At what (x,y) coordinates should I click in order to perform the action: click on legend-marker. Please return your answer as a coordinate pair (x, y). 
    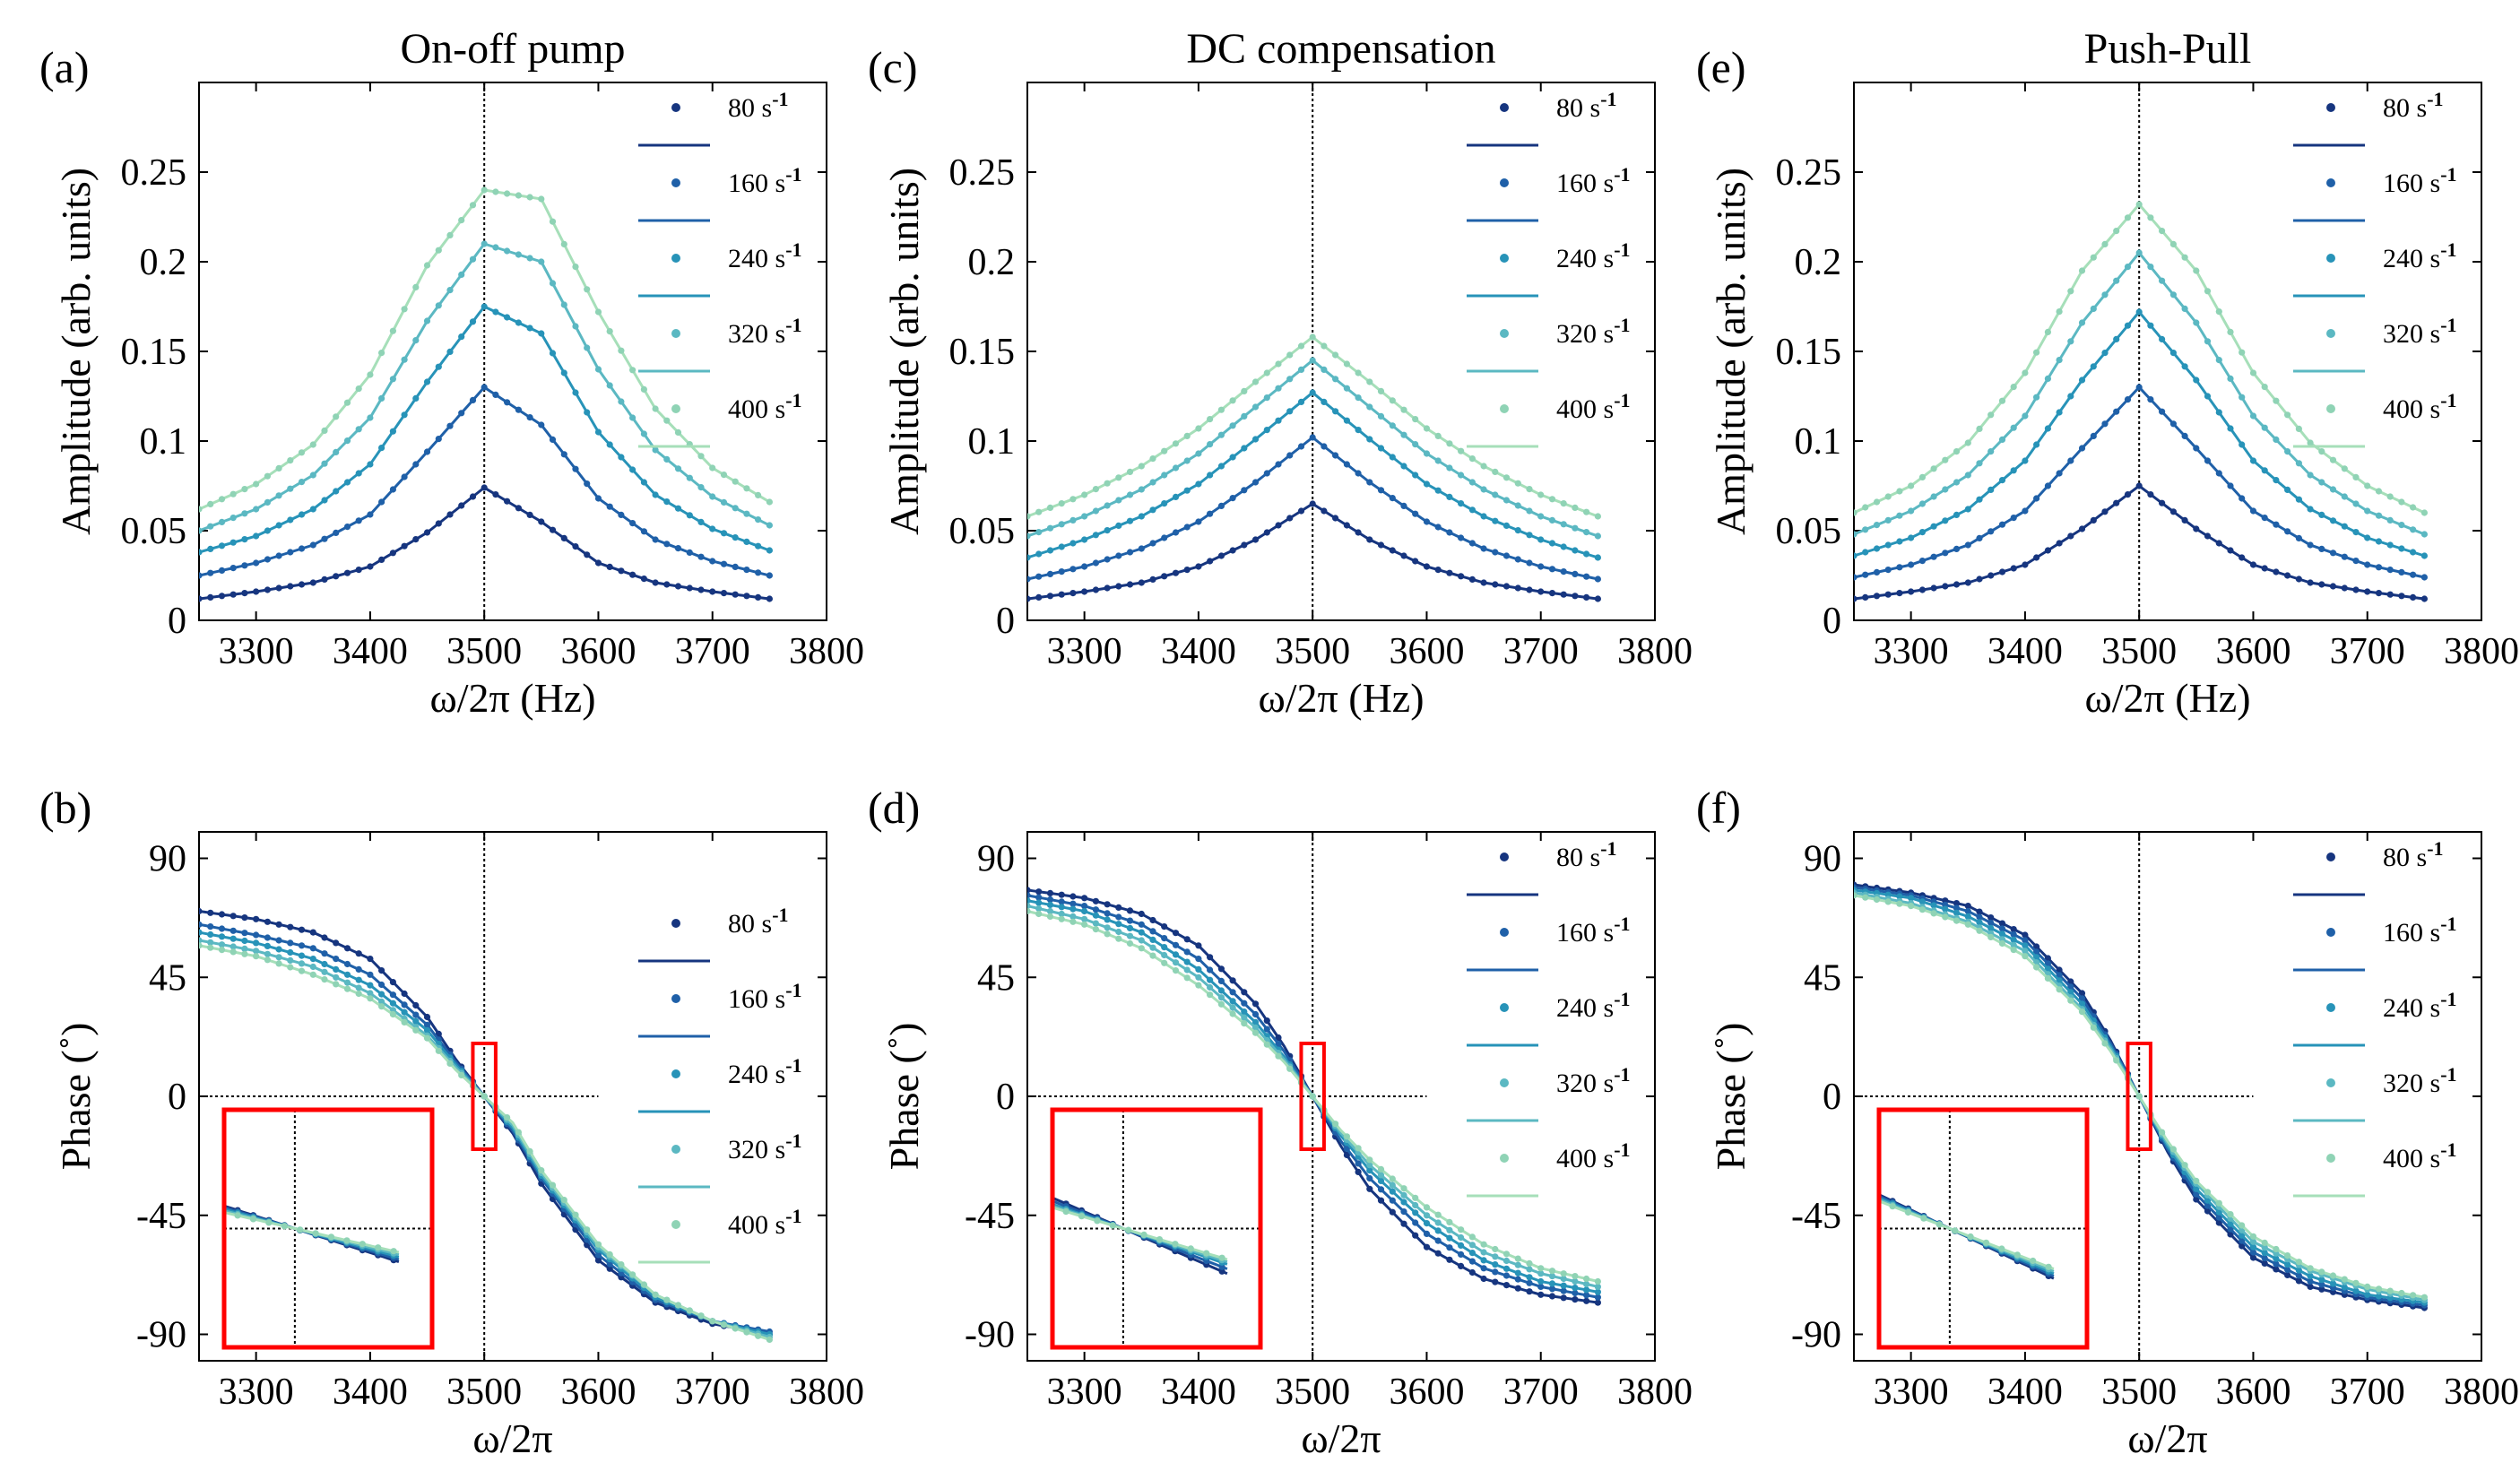
    Looking at the image, I should click on (675, 998).